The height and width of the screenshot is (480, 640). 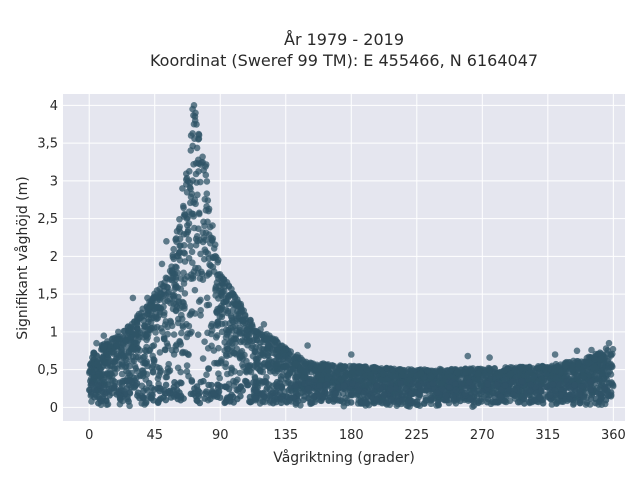 I want to click on x-tick-label: 315, so click(x=547, y=435).